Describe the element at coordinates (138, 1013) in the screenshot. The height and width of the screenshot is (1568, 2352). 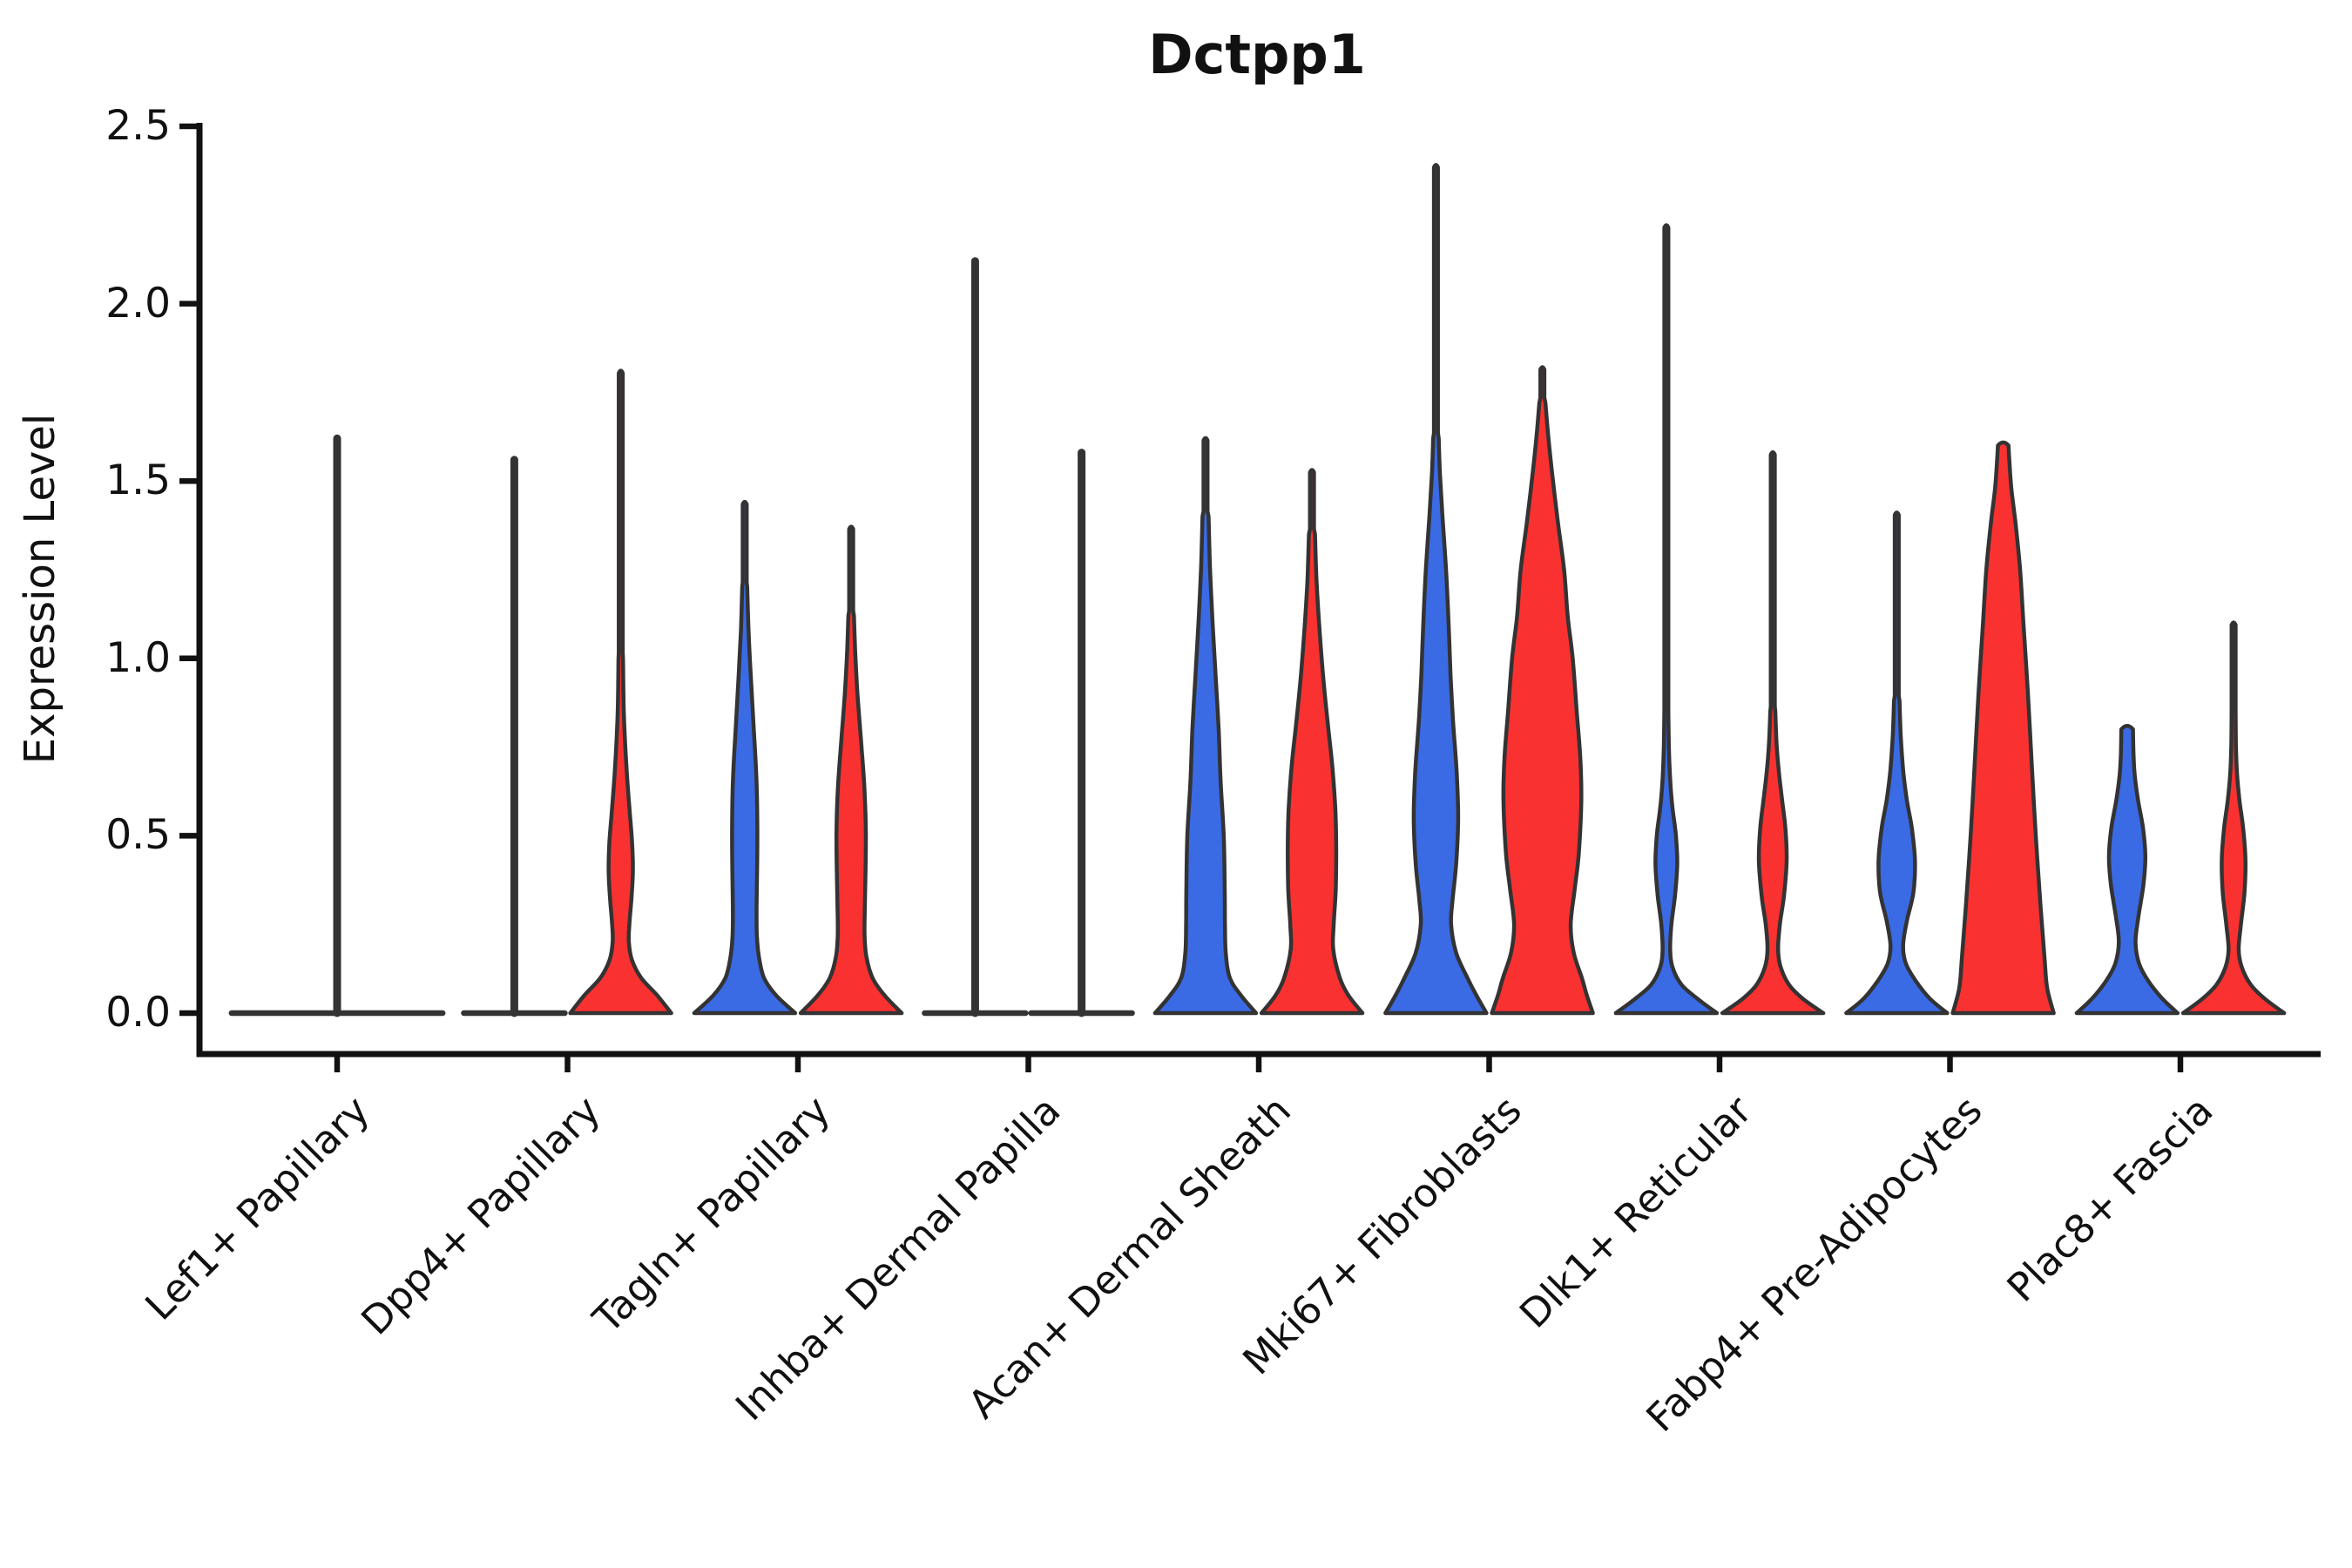
I see `y-tick-label: 0.0` at that location.